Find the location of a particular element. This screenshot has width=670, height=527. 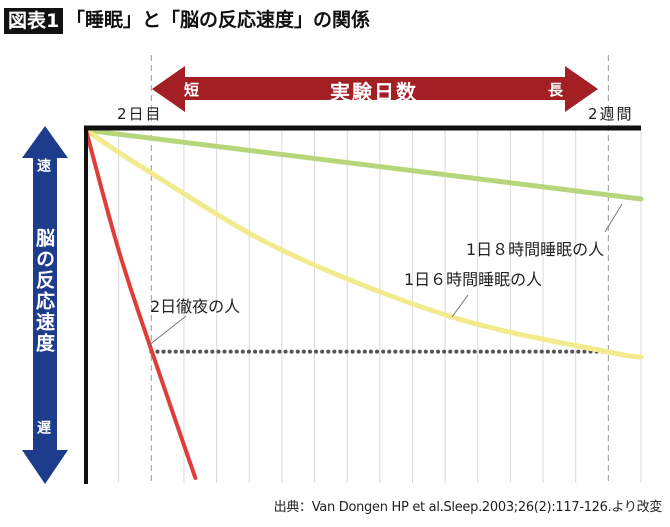

y-axis-label: 脳の反応速度 is located at coordinates (44, 291).